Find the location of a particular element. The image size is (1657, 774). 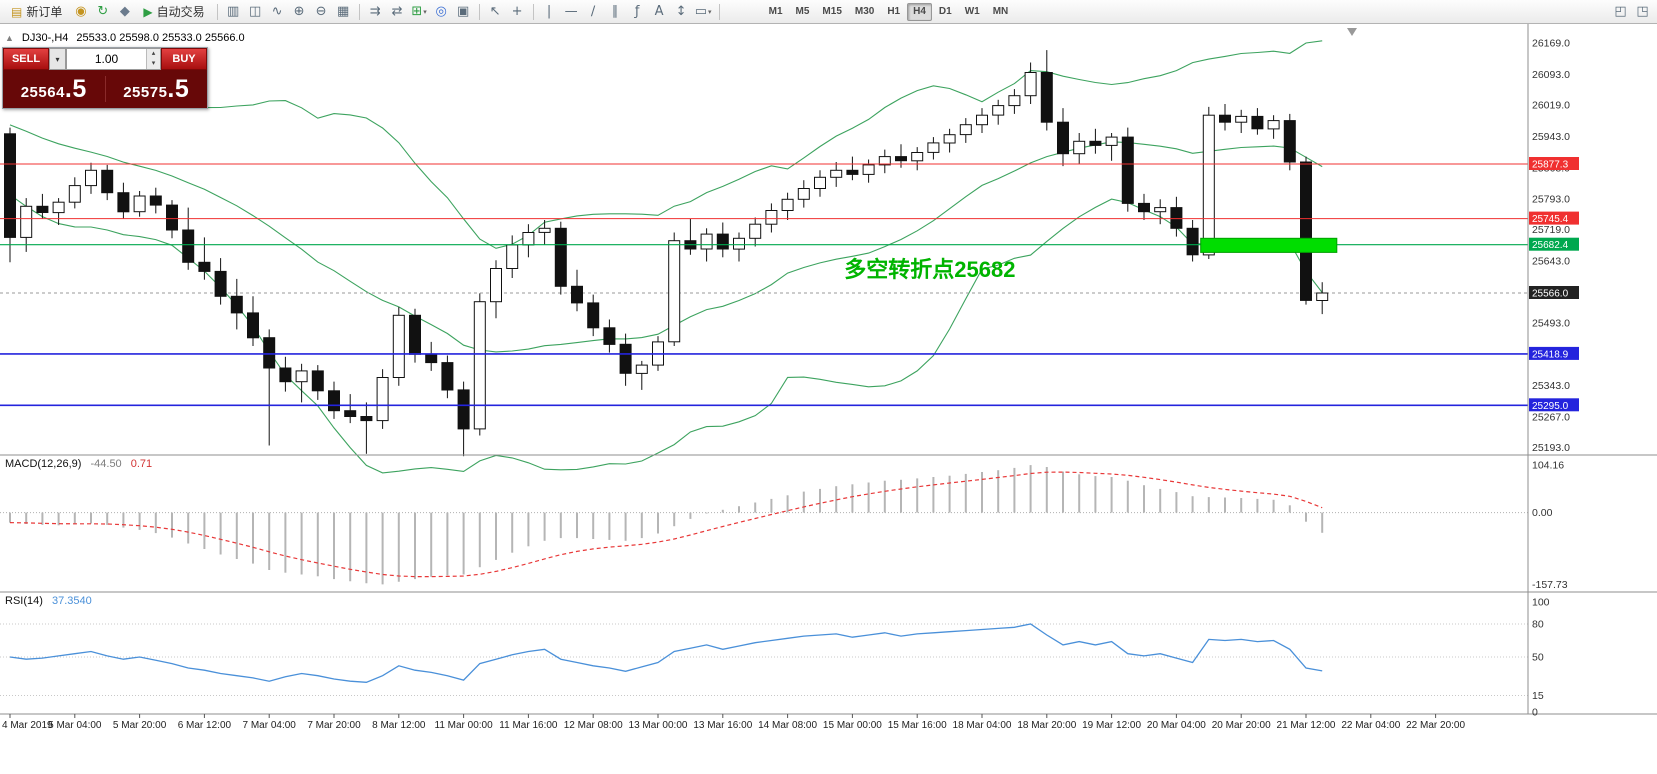

chevron-down-icon: ▾ is located at coordinates (710, 11).